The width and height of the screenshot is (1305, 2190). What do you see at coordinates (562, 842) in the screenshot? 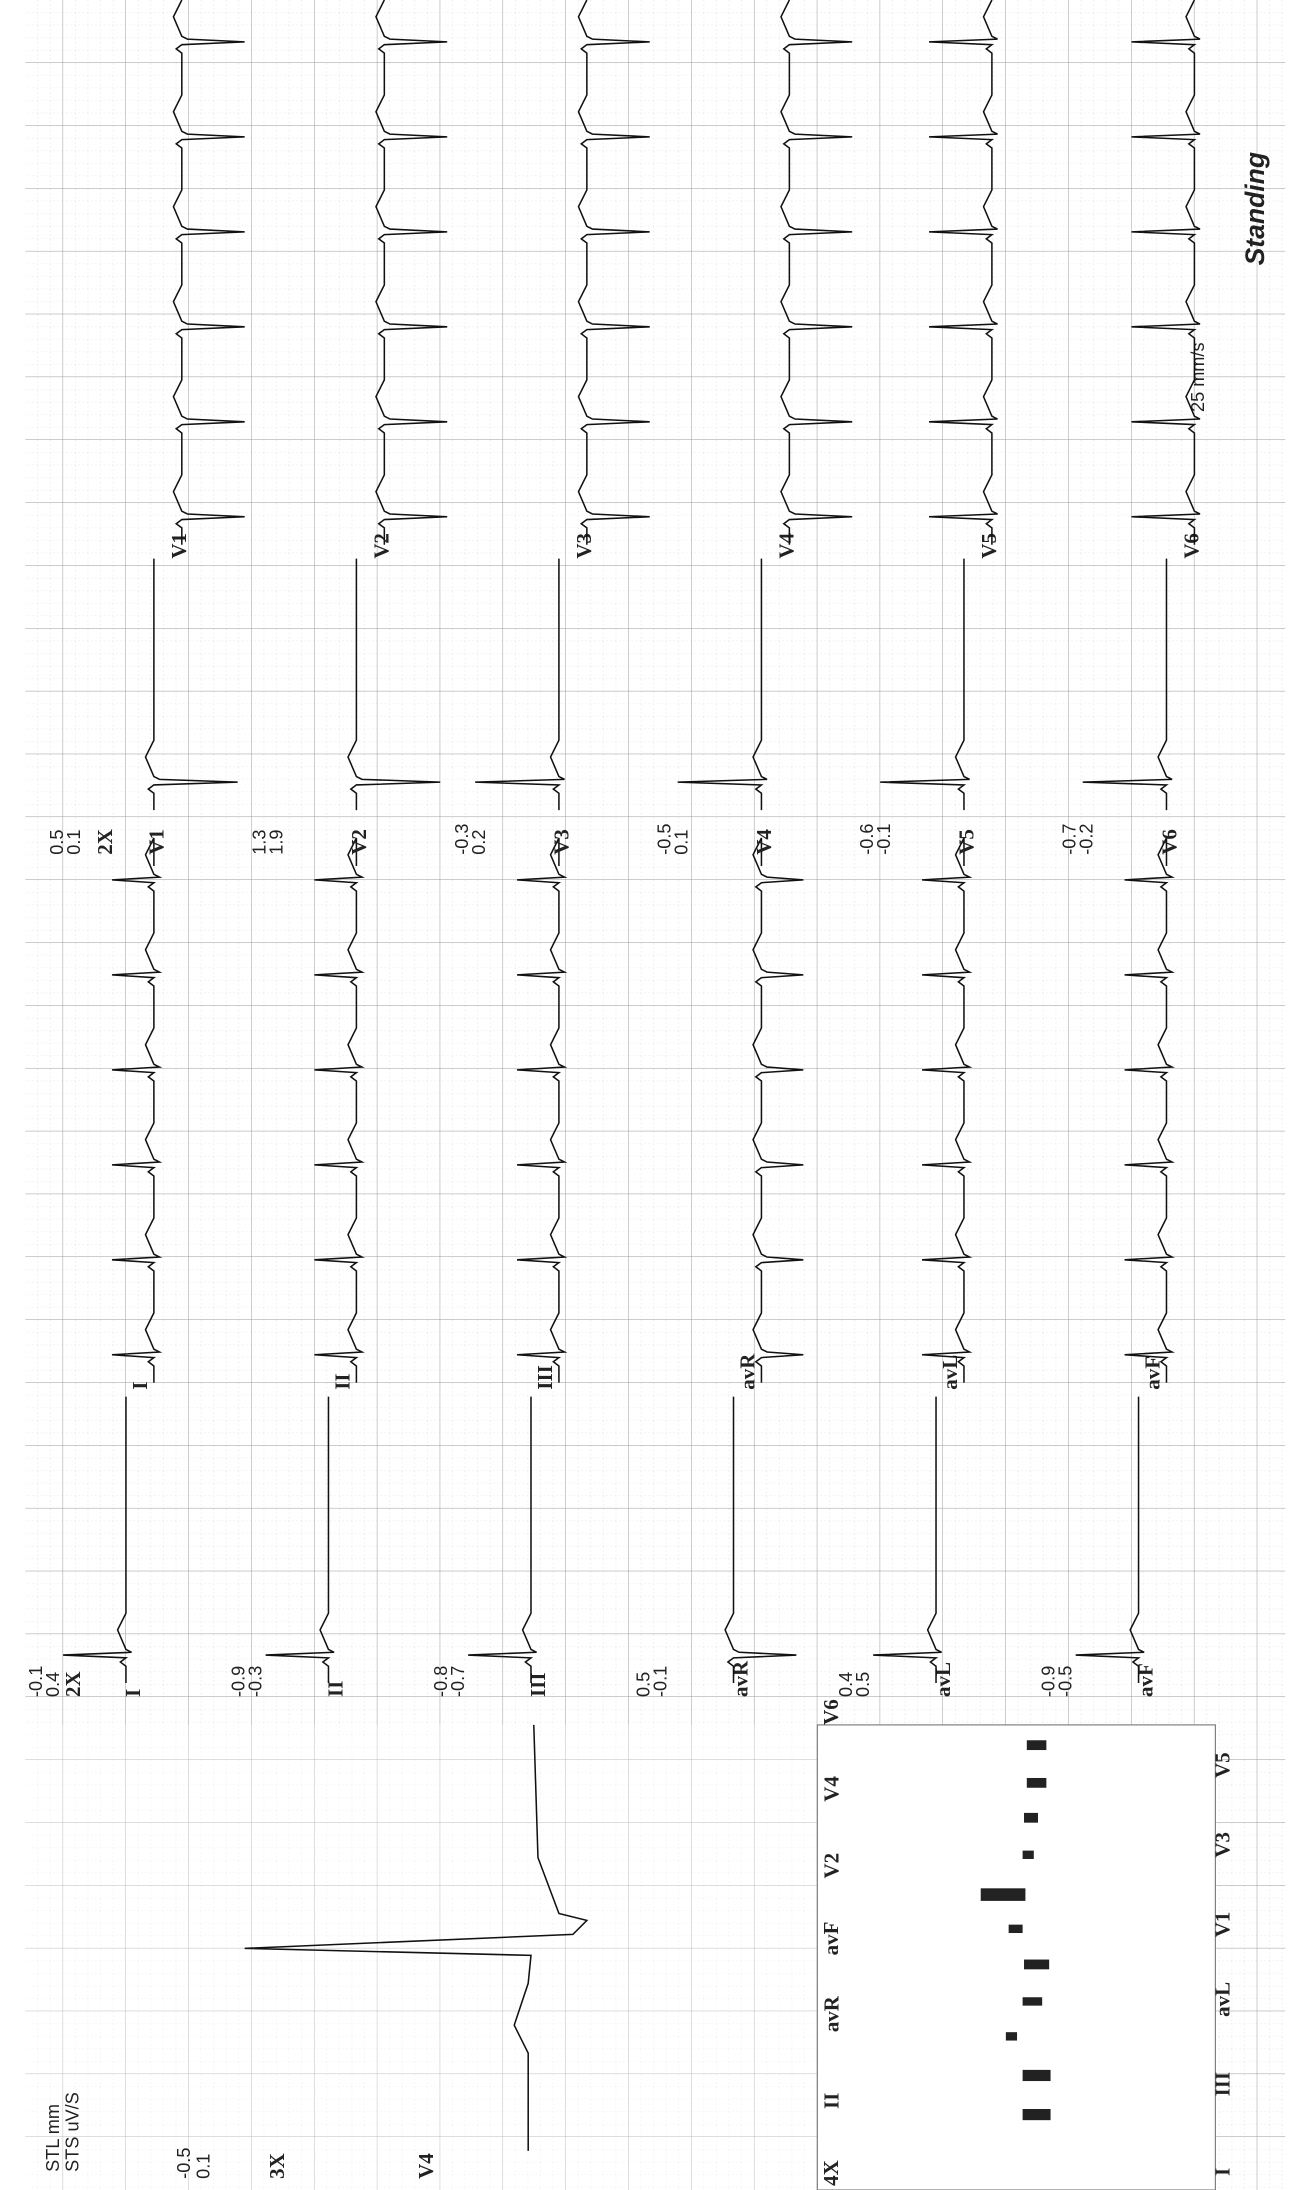
I see `lead-name: V3` at bounding box center [562, 842].